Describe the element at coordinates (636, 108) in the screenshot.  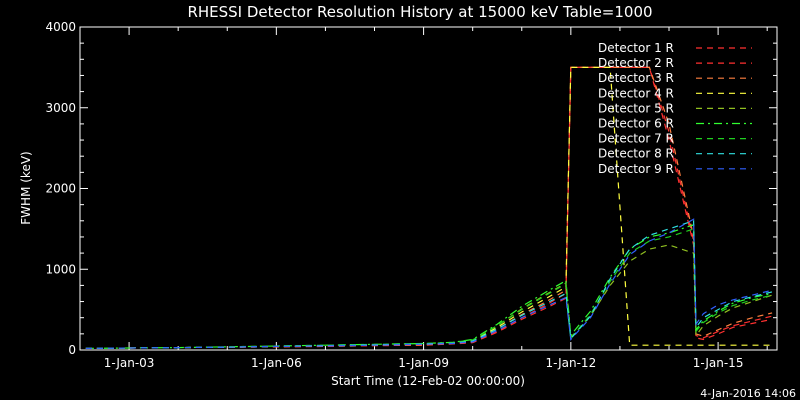
I see `legend-label-detector-5: Detector 5 R` at that location.